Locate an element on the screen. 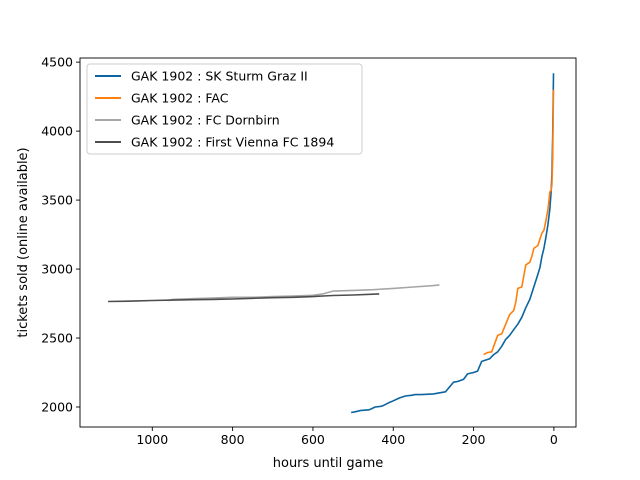 This screenshot has width=640, height=480. y-tick-label: 2500 is located at coordinates (57, 338).